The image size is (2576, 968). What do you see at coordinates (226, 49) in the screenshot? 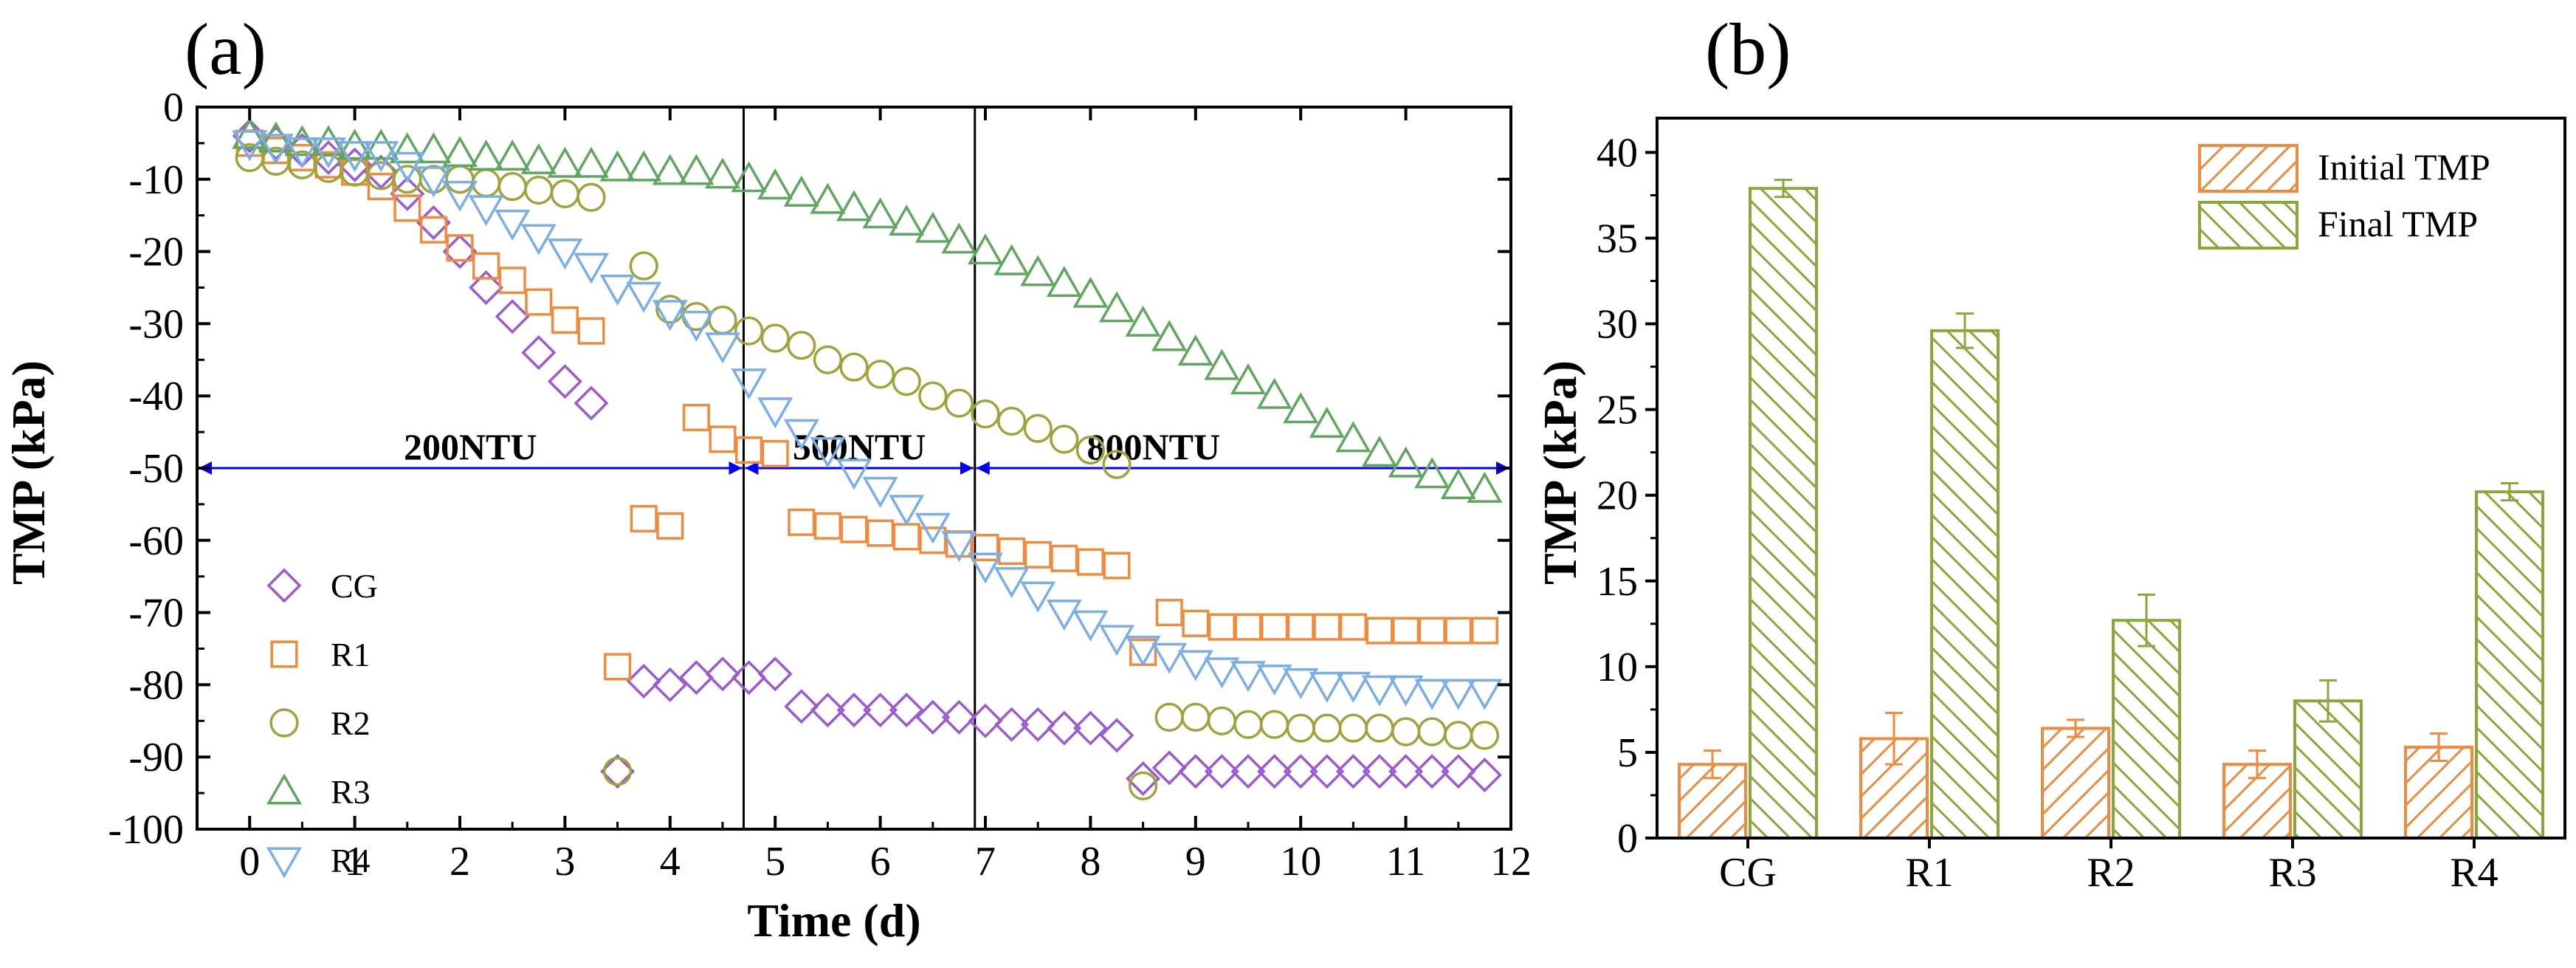
I see `panel-a-label: (a)` at bounding box center [226, 49].